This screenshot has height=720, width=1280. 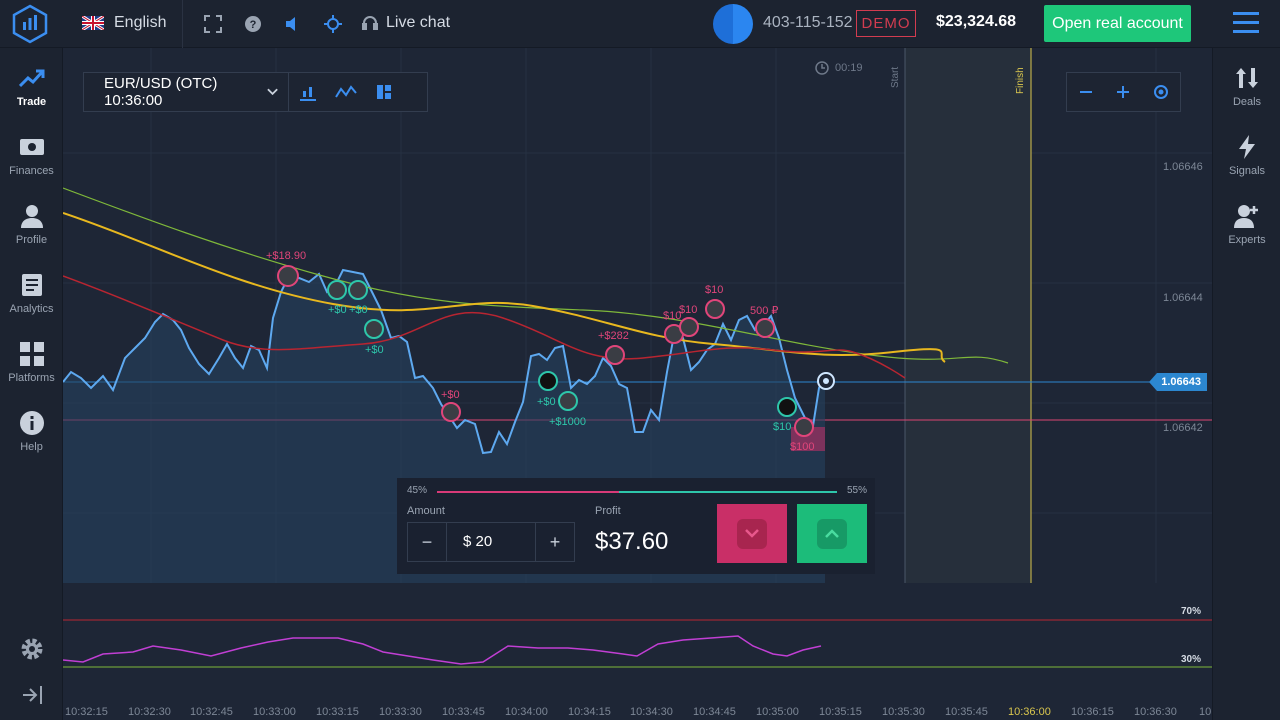 I want to click on finish-label: Finish, so click(x=1020, y=80).